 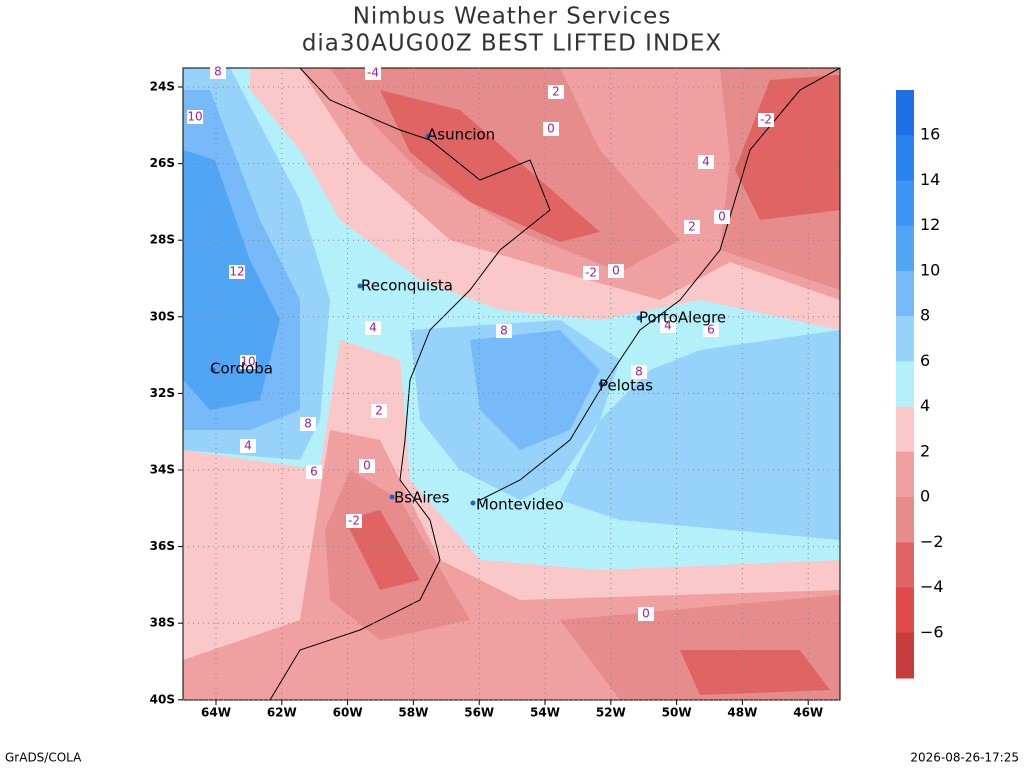 I want to click on lon-label: 52W, so click(x=611, y=713).